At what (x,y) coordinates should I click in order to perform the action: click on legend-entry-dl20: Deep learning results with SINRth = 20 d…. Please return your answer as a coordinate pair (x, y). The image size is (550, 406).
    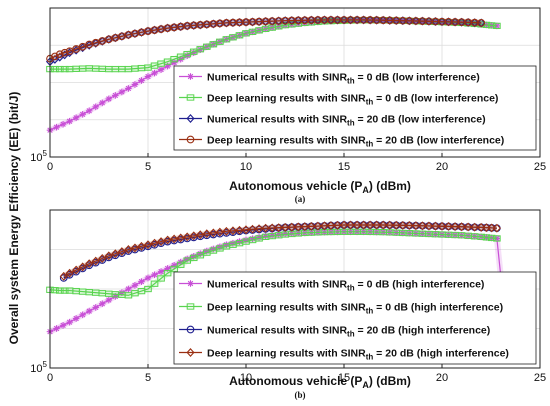
    Looking at the image, I should click on (344, 354).